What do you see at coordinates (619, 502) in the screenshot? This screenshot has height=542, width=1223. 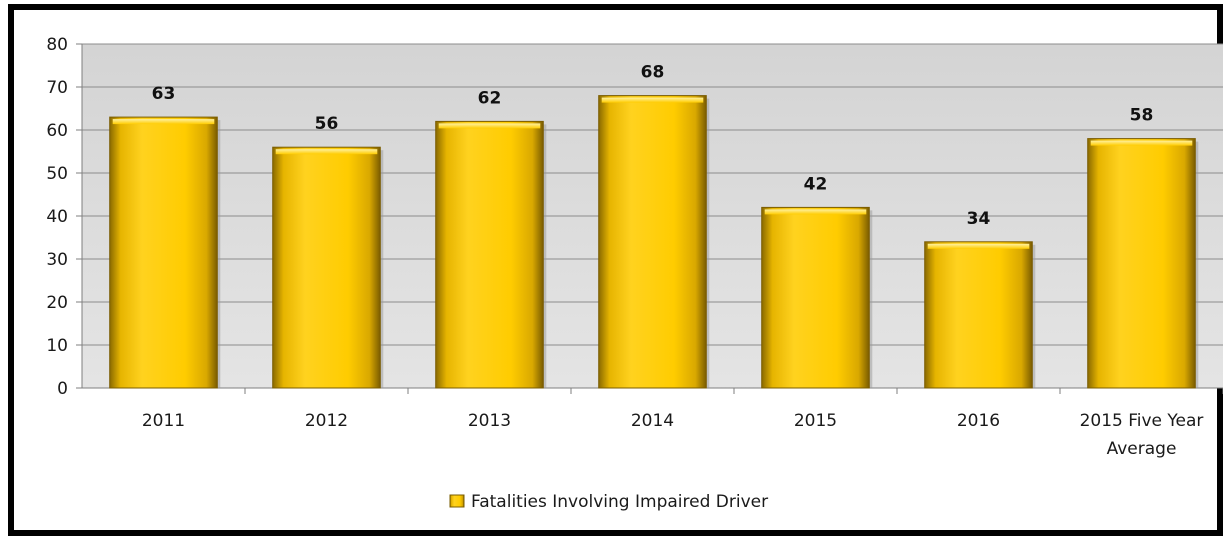 I see `legend-label: Fatalities Involving Impaired Driver` at bounding box center [619, 502].